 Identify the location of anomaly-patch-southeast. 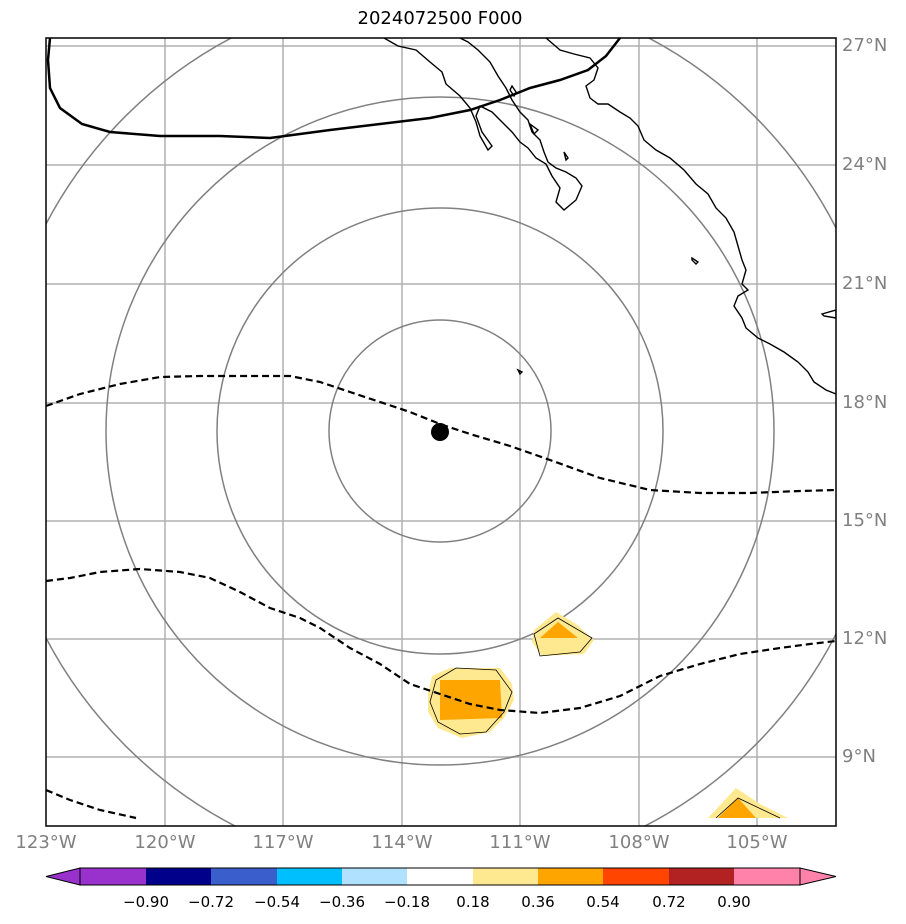
(748, 803).